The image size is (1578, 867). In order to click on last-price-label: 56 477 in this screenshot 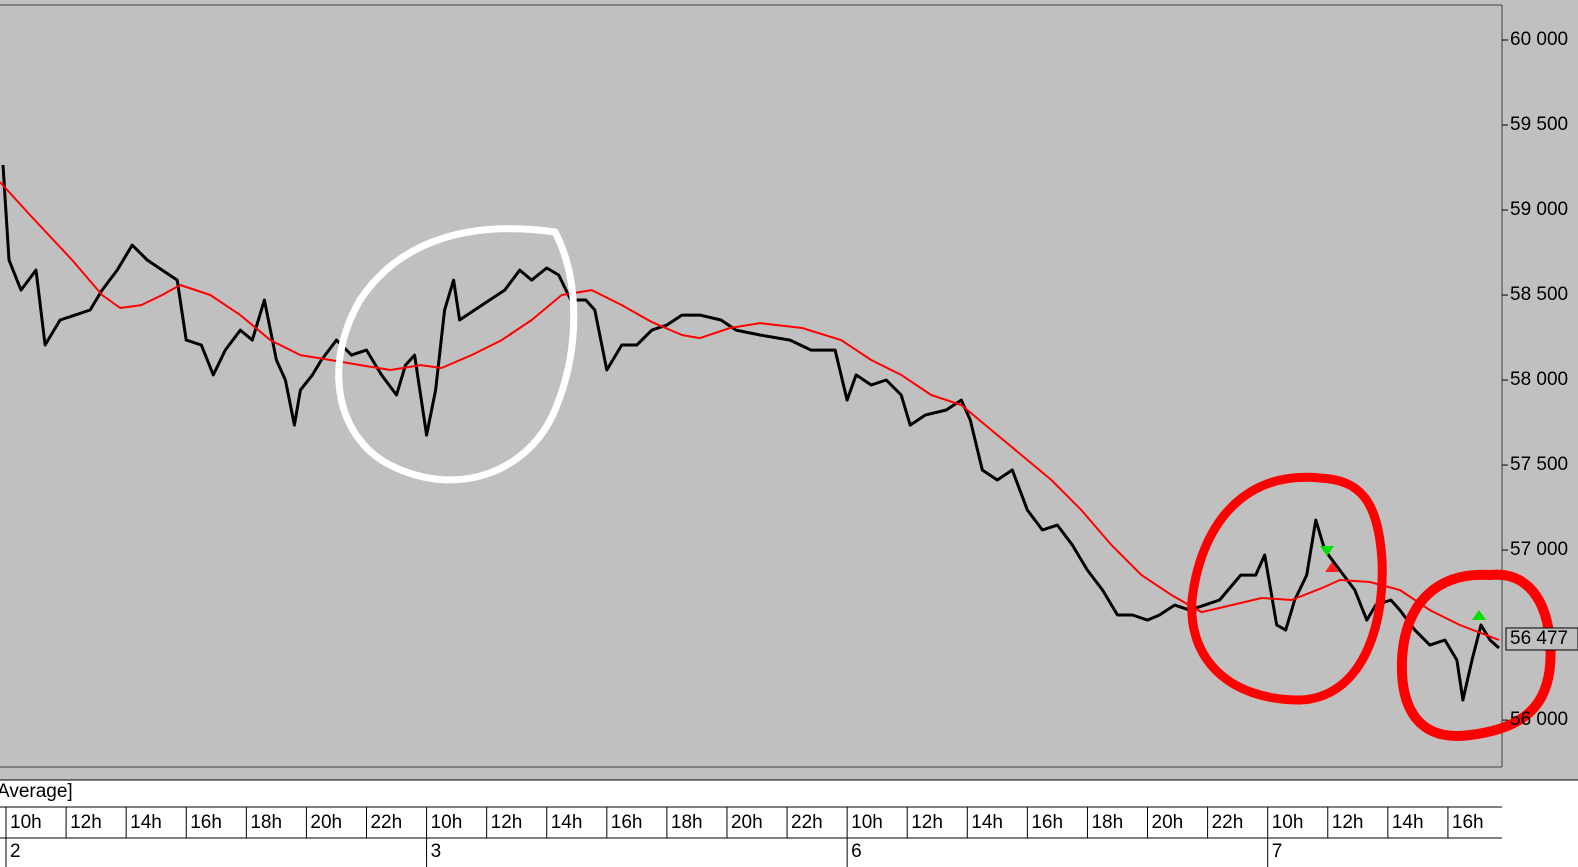, I will do `click(1539, 638)`.